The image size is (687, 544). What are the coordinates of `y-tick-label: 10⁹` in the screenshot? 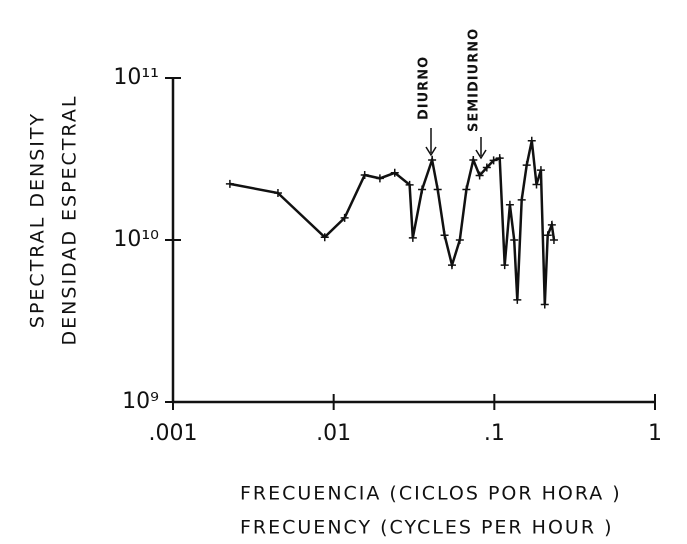 It's located at (140, 401).